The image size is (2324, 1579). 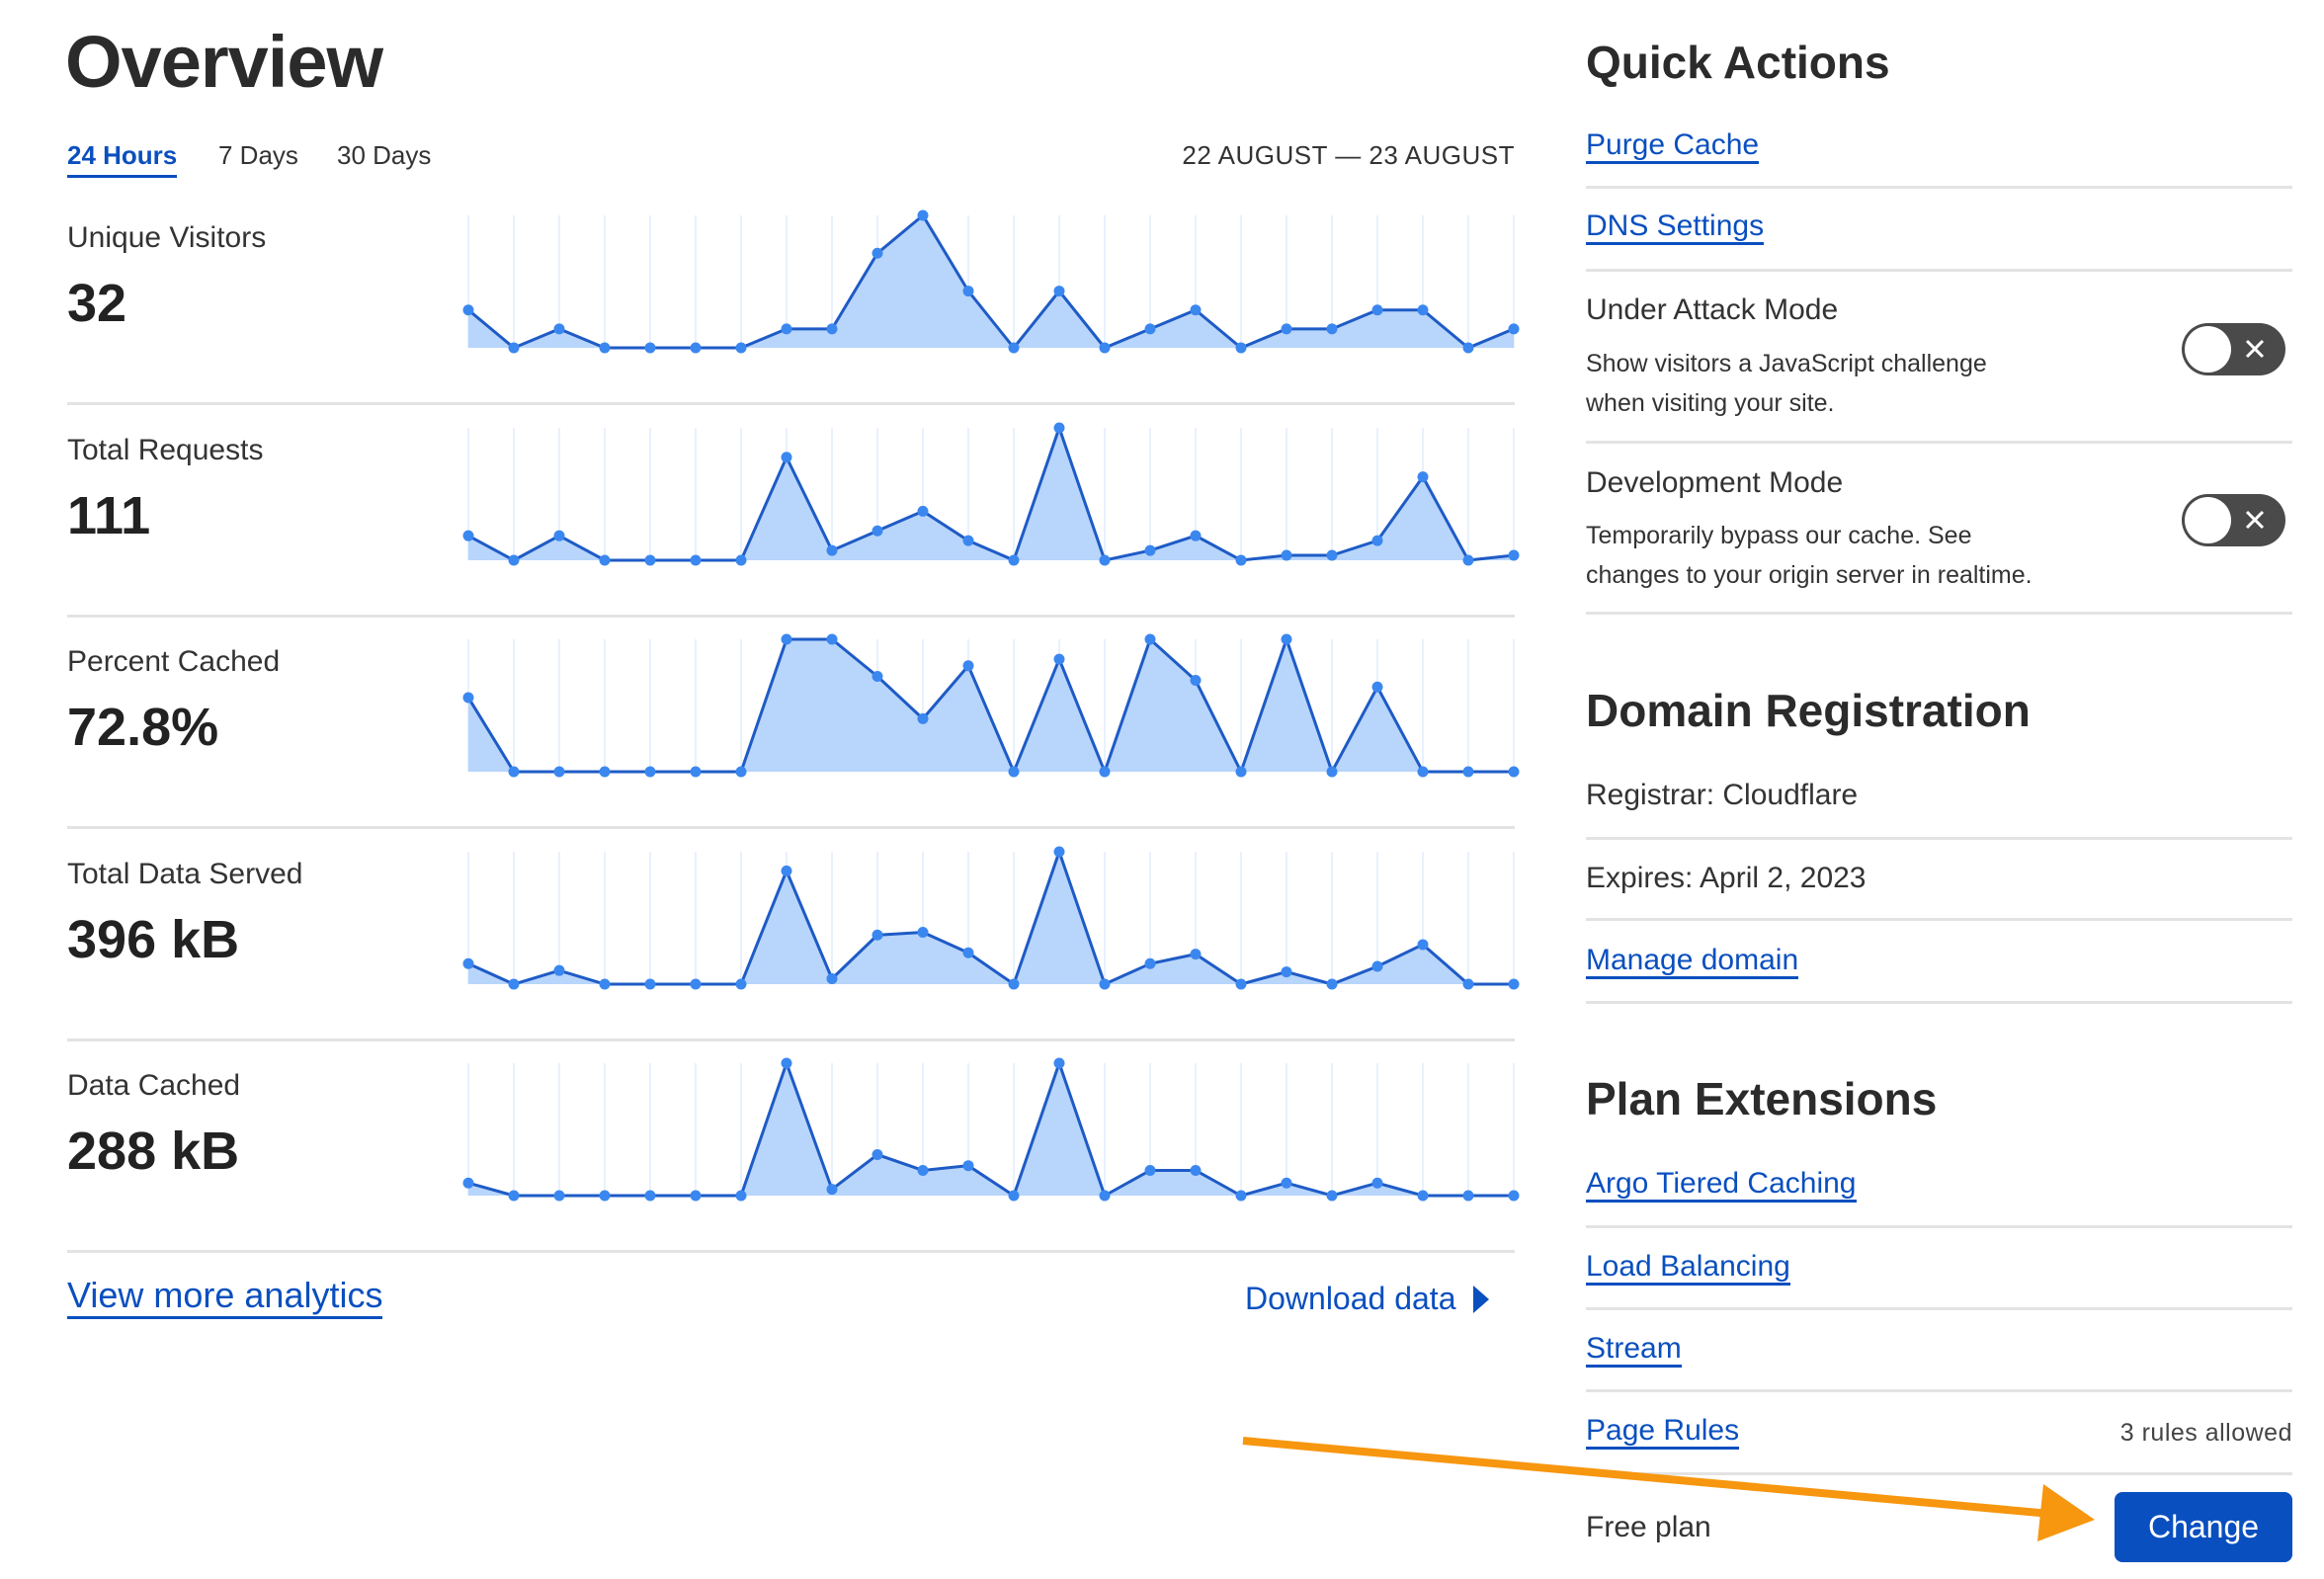 I want to click on page-rules-note: 3 rules allowed, so click(x=2205, y=1433).